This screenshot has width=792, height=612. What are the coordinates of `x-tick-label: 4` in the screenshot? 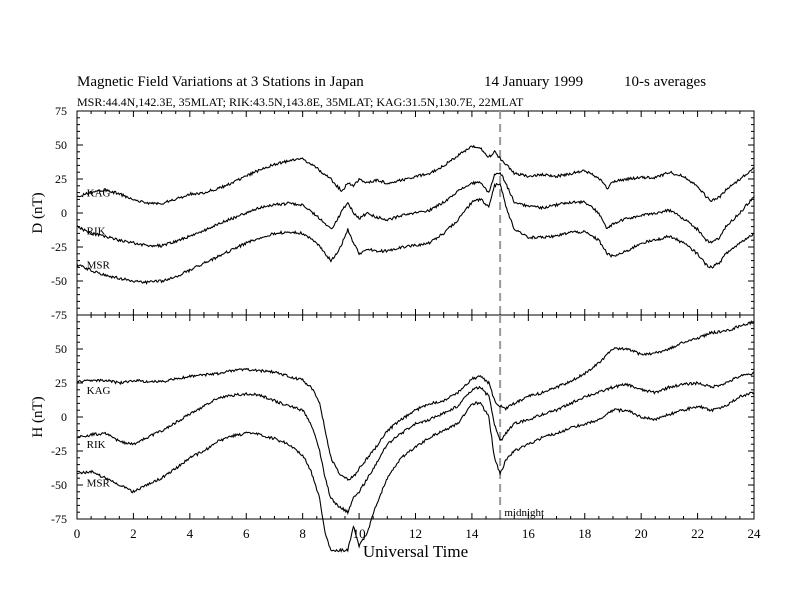 It's located at (190, 533).